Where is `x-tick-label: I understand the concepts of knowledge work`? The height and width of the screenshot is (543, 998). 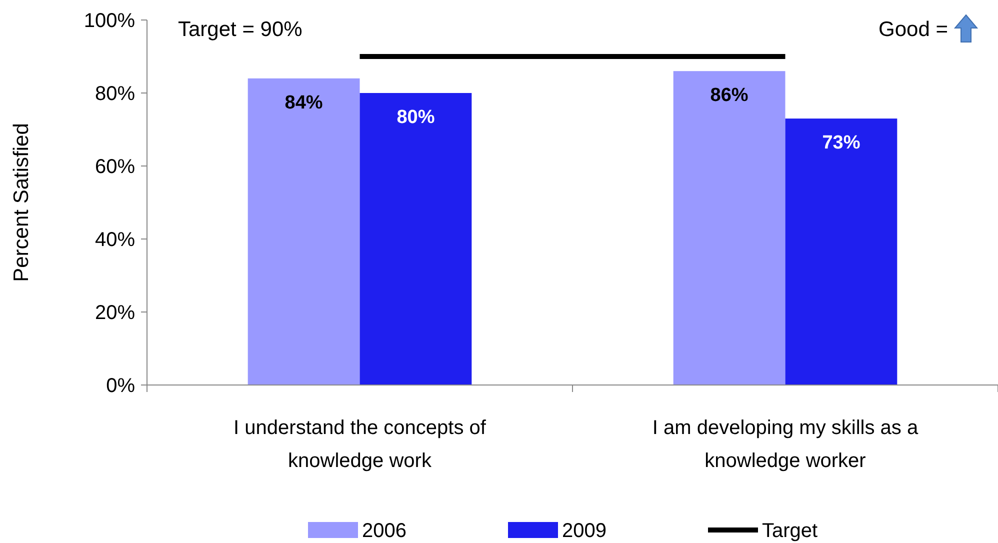 x-tick-label: I understand the concepts of knowledge work is located at coordinates (360, 444).